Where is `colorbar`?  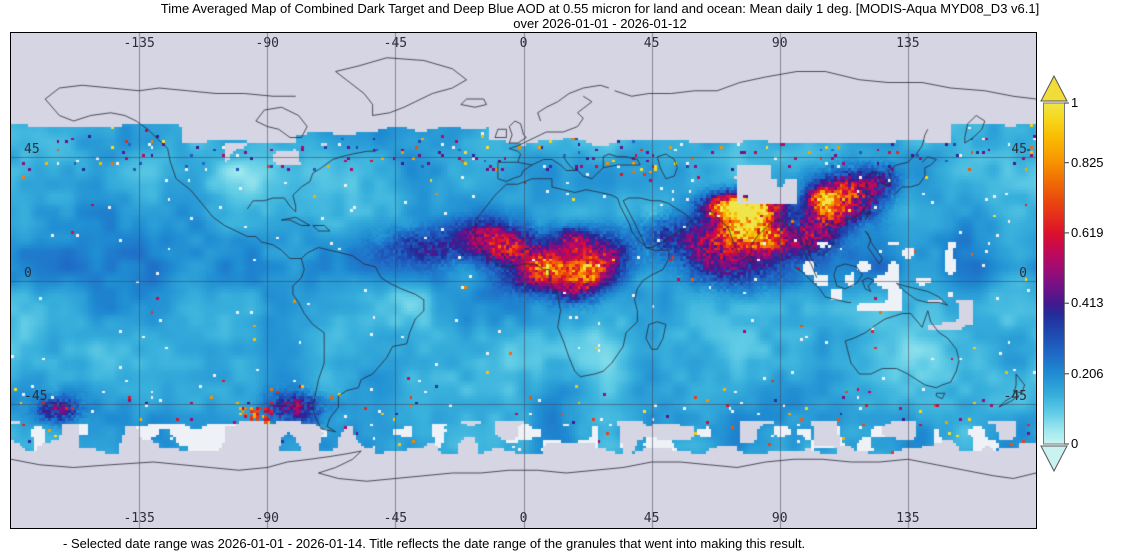 colorbar is located at coordinates (1054, 273).